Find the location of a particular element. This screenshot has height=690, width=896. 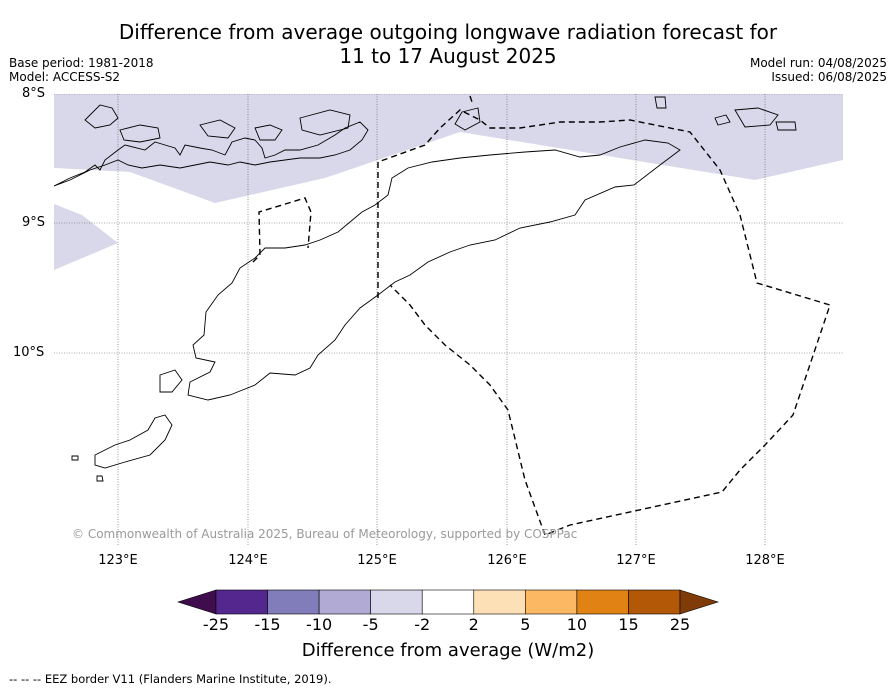

colorbar-tick-label: -5 is located at coordinates (370, 624).